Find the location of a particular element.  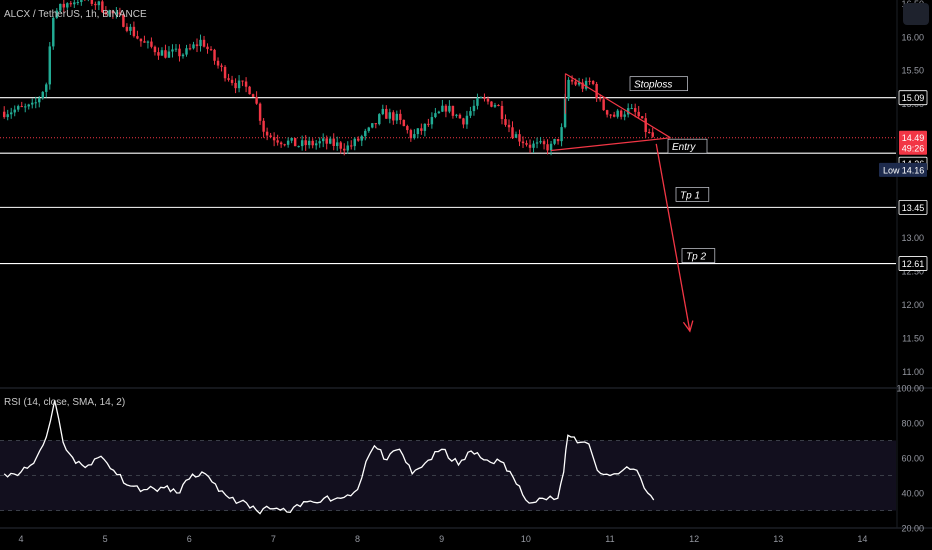

time-tick-label: 11 is located at coordinates (609, 539).